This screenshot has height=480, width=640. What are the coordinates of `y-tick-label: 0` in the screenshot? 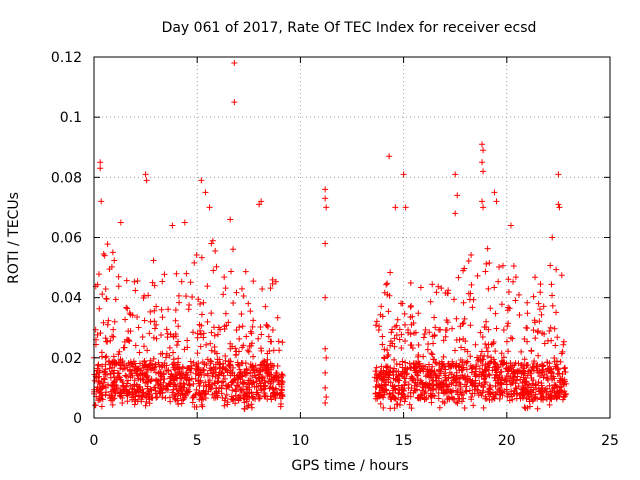 It's located at (77, 419).